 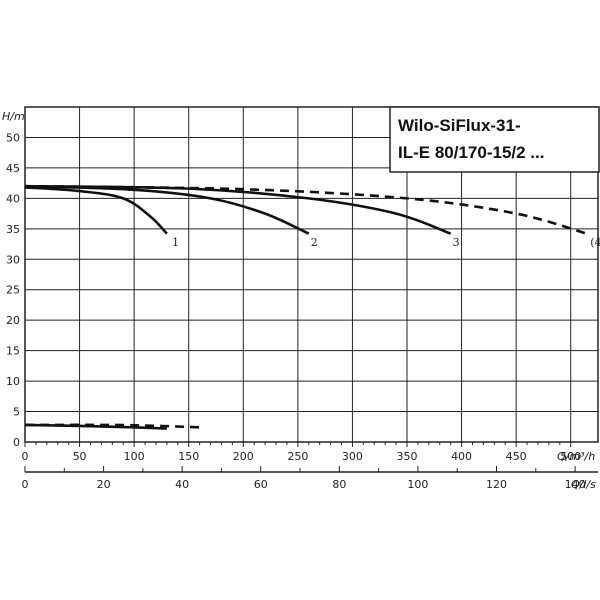 What do you see at coordinates (13, 137) in the screenshot?
I see `y-tick-label: 50` at bounding box center [13, 137].